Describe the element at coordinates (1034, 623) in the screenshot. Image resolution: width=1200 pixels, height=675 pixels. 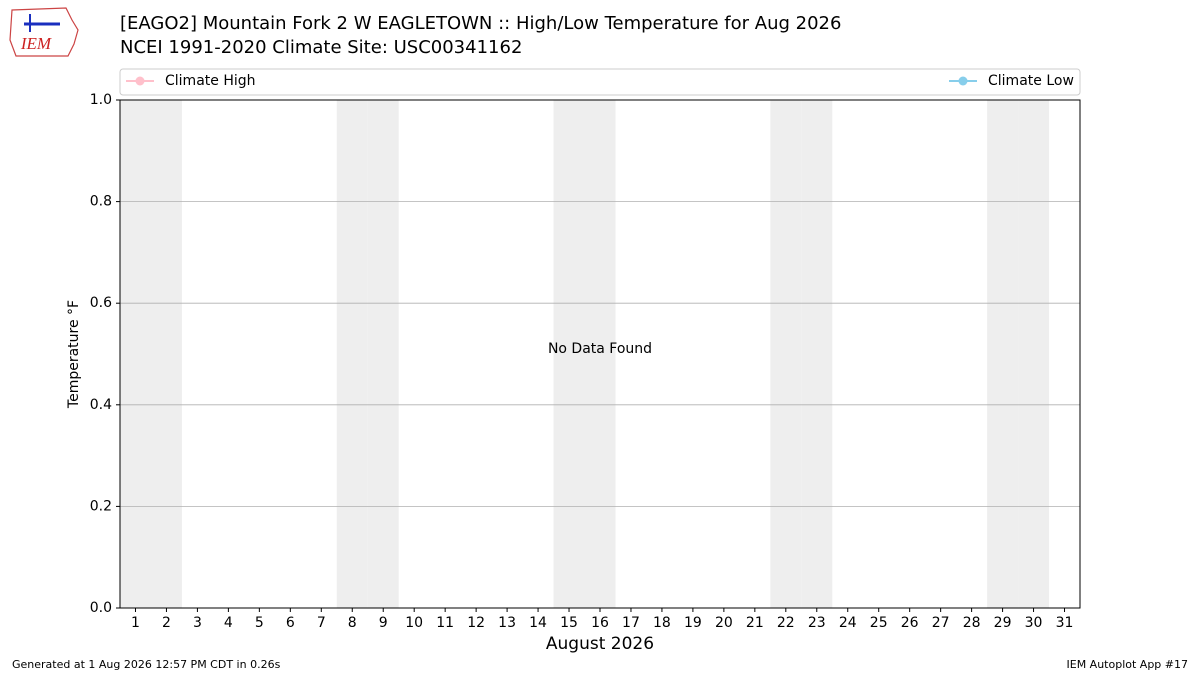
I see `x-tick-label: 30` at that location.